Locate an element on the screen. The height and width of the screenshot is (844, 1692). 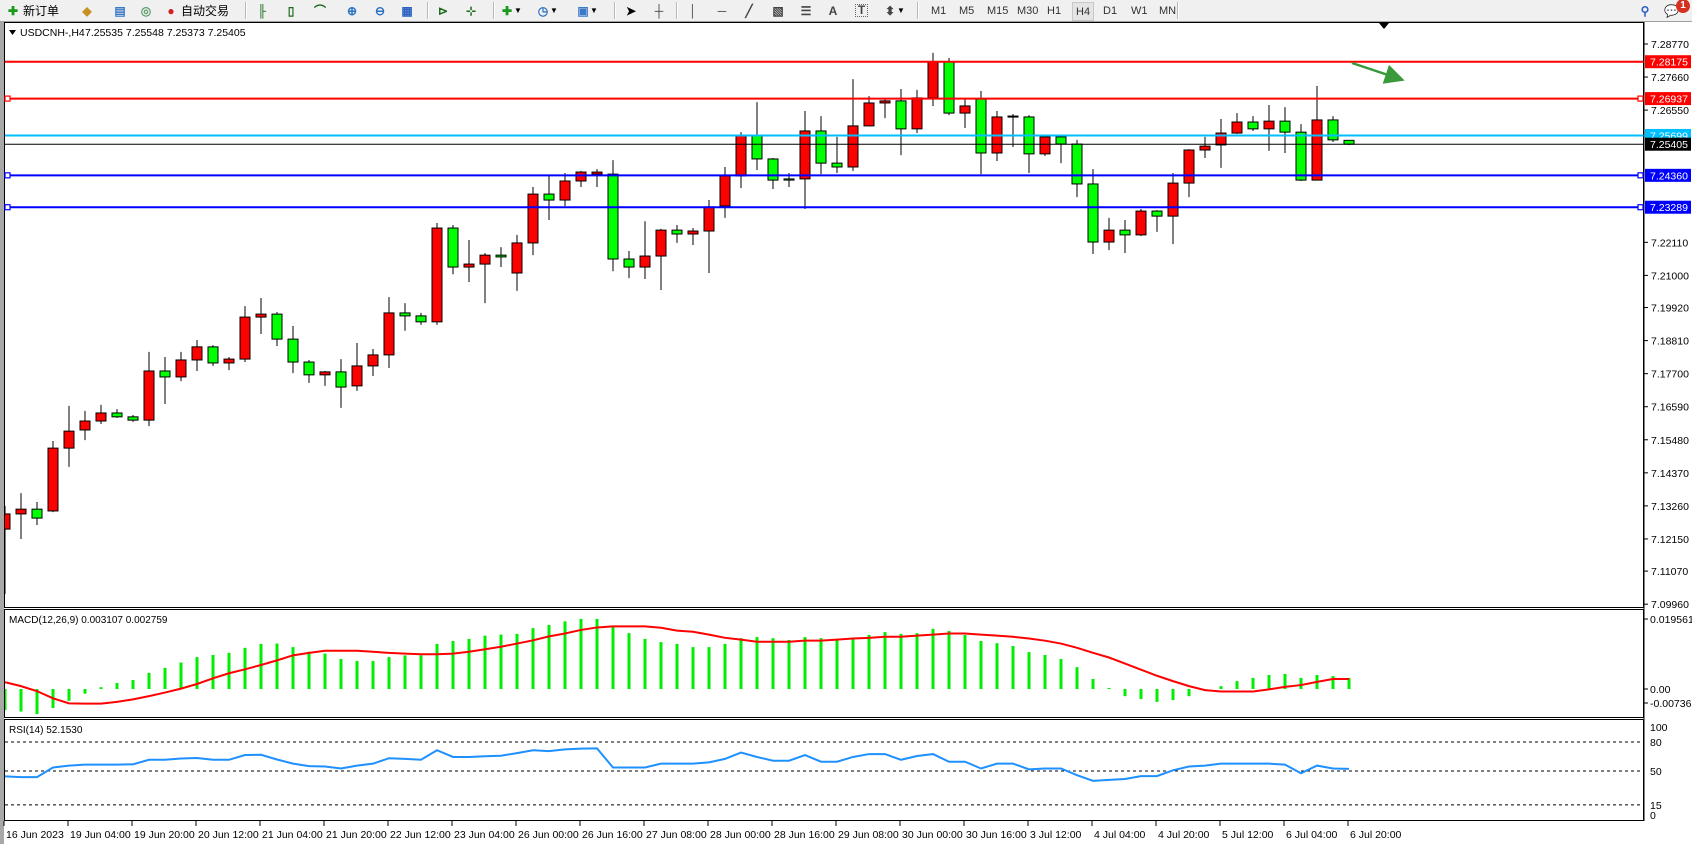
rsi-panel is located at coordinates (824, 773).